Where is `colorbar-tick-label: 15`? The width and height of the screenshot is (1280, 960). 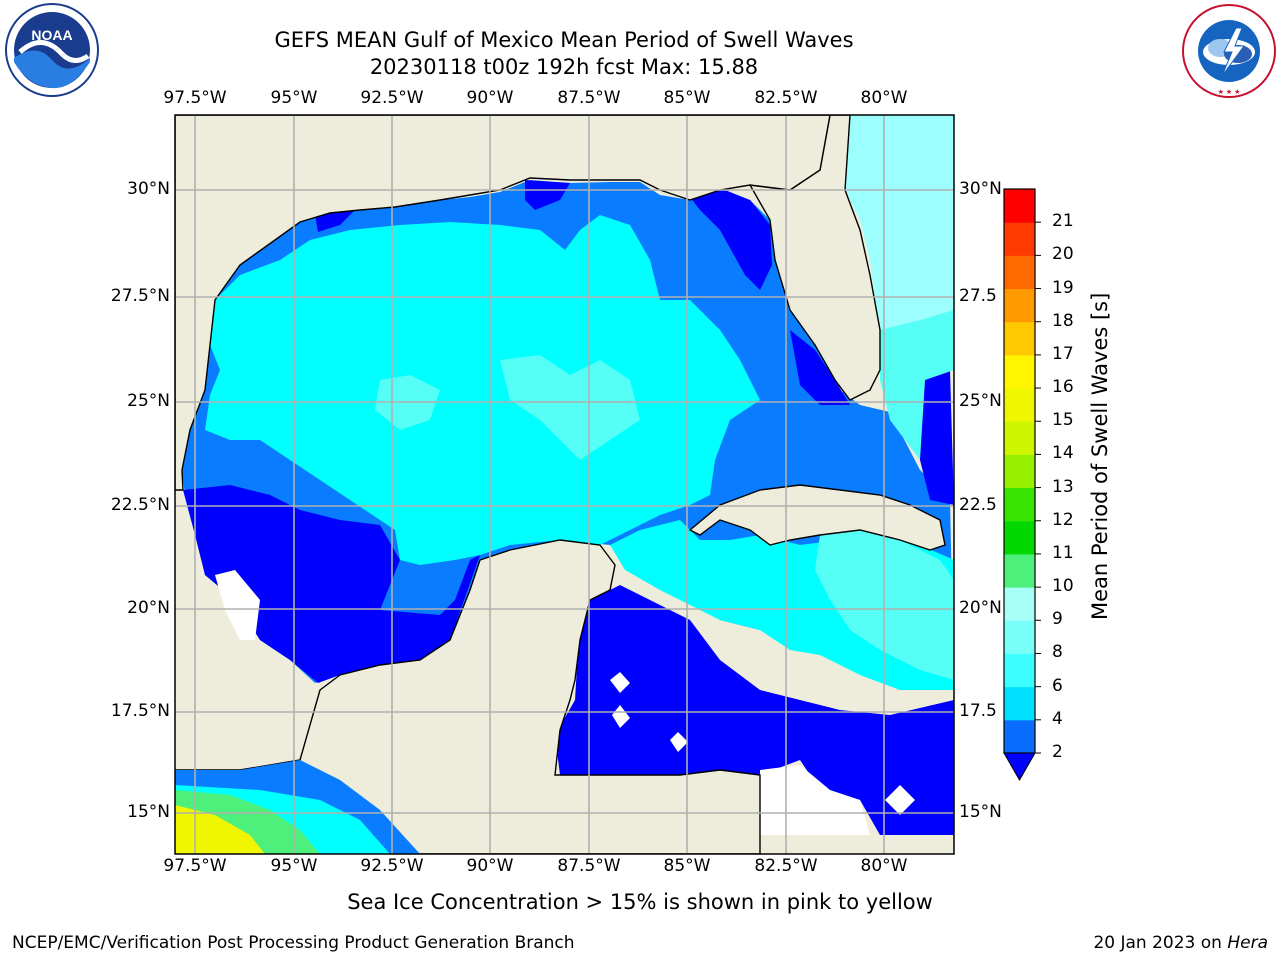 colorbar-tick-label: 15 is located at coordinates (1063, 420).